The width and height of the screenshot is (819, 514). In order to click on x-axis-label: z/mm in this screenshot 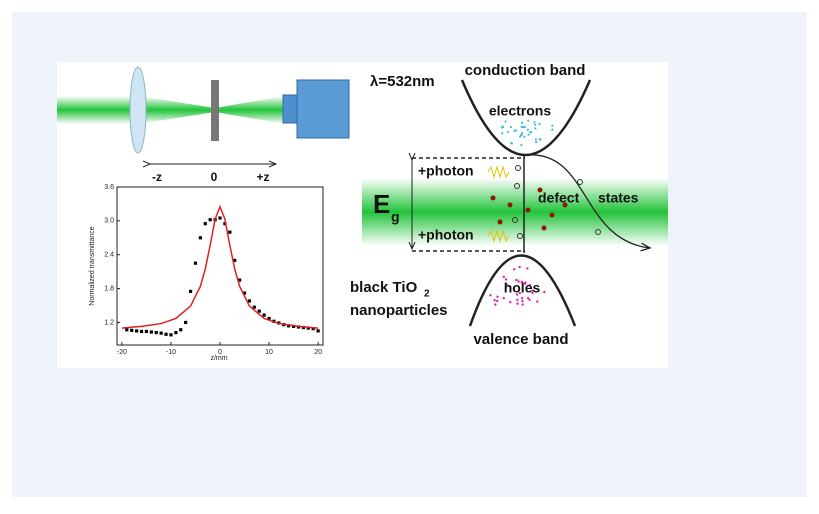, I will do `click(218, 358)`.